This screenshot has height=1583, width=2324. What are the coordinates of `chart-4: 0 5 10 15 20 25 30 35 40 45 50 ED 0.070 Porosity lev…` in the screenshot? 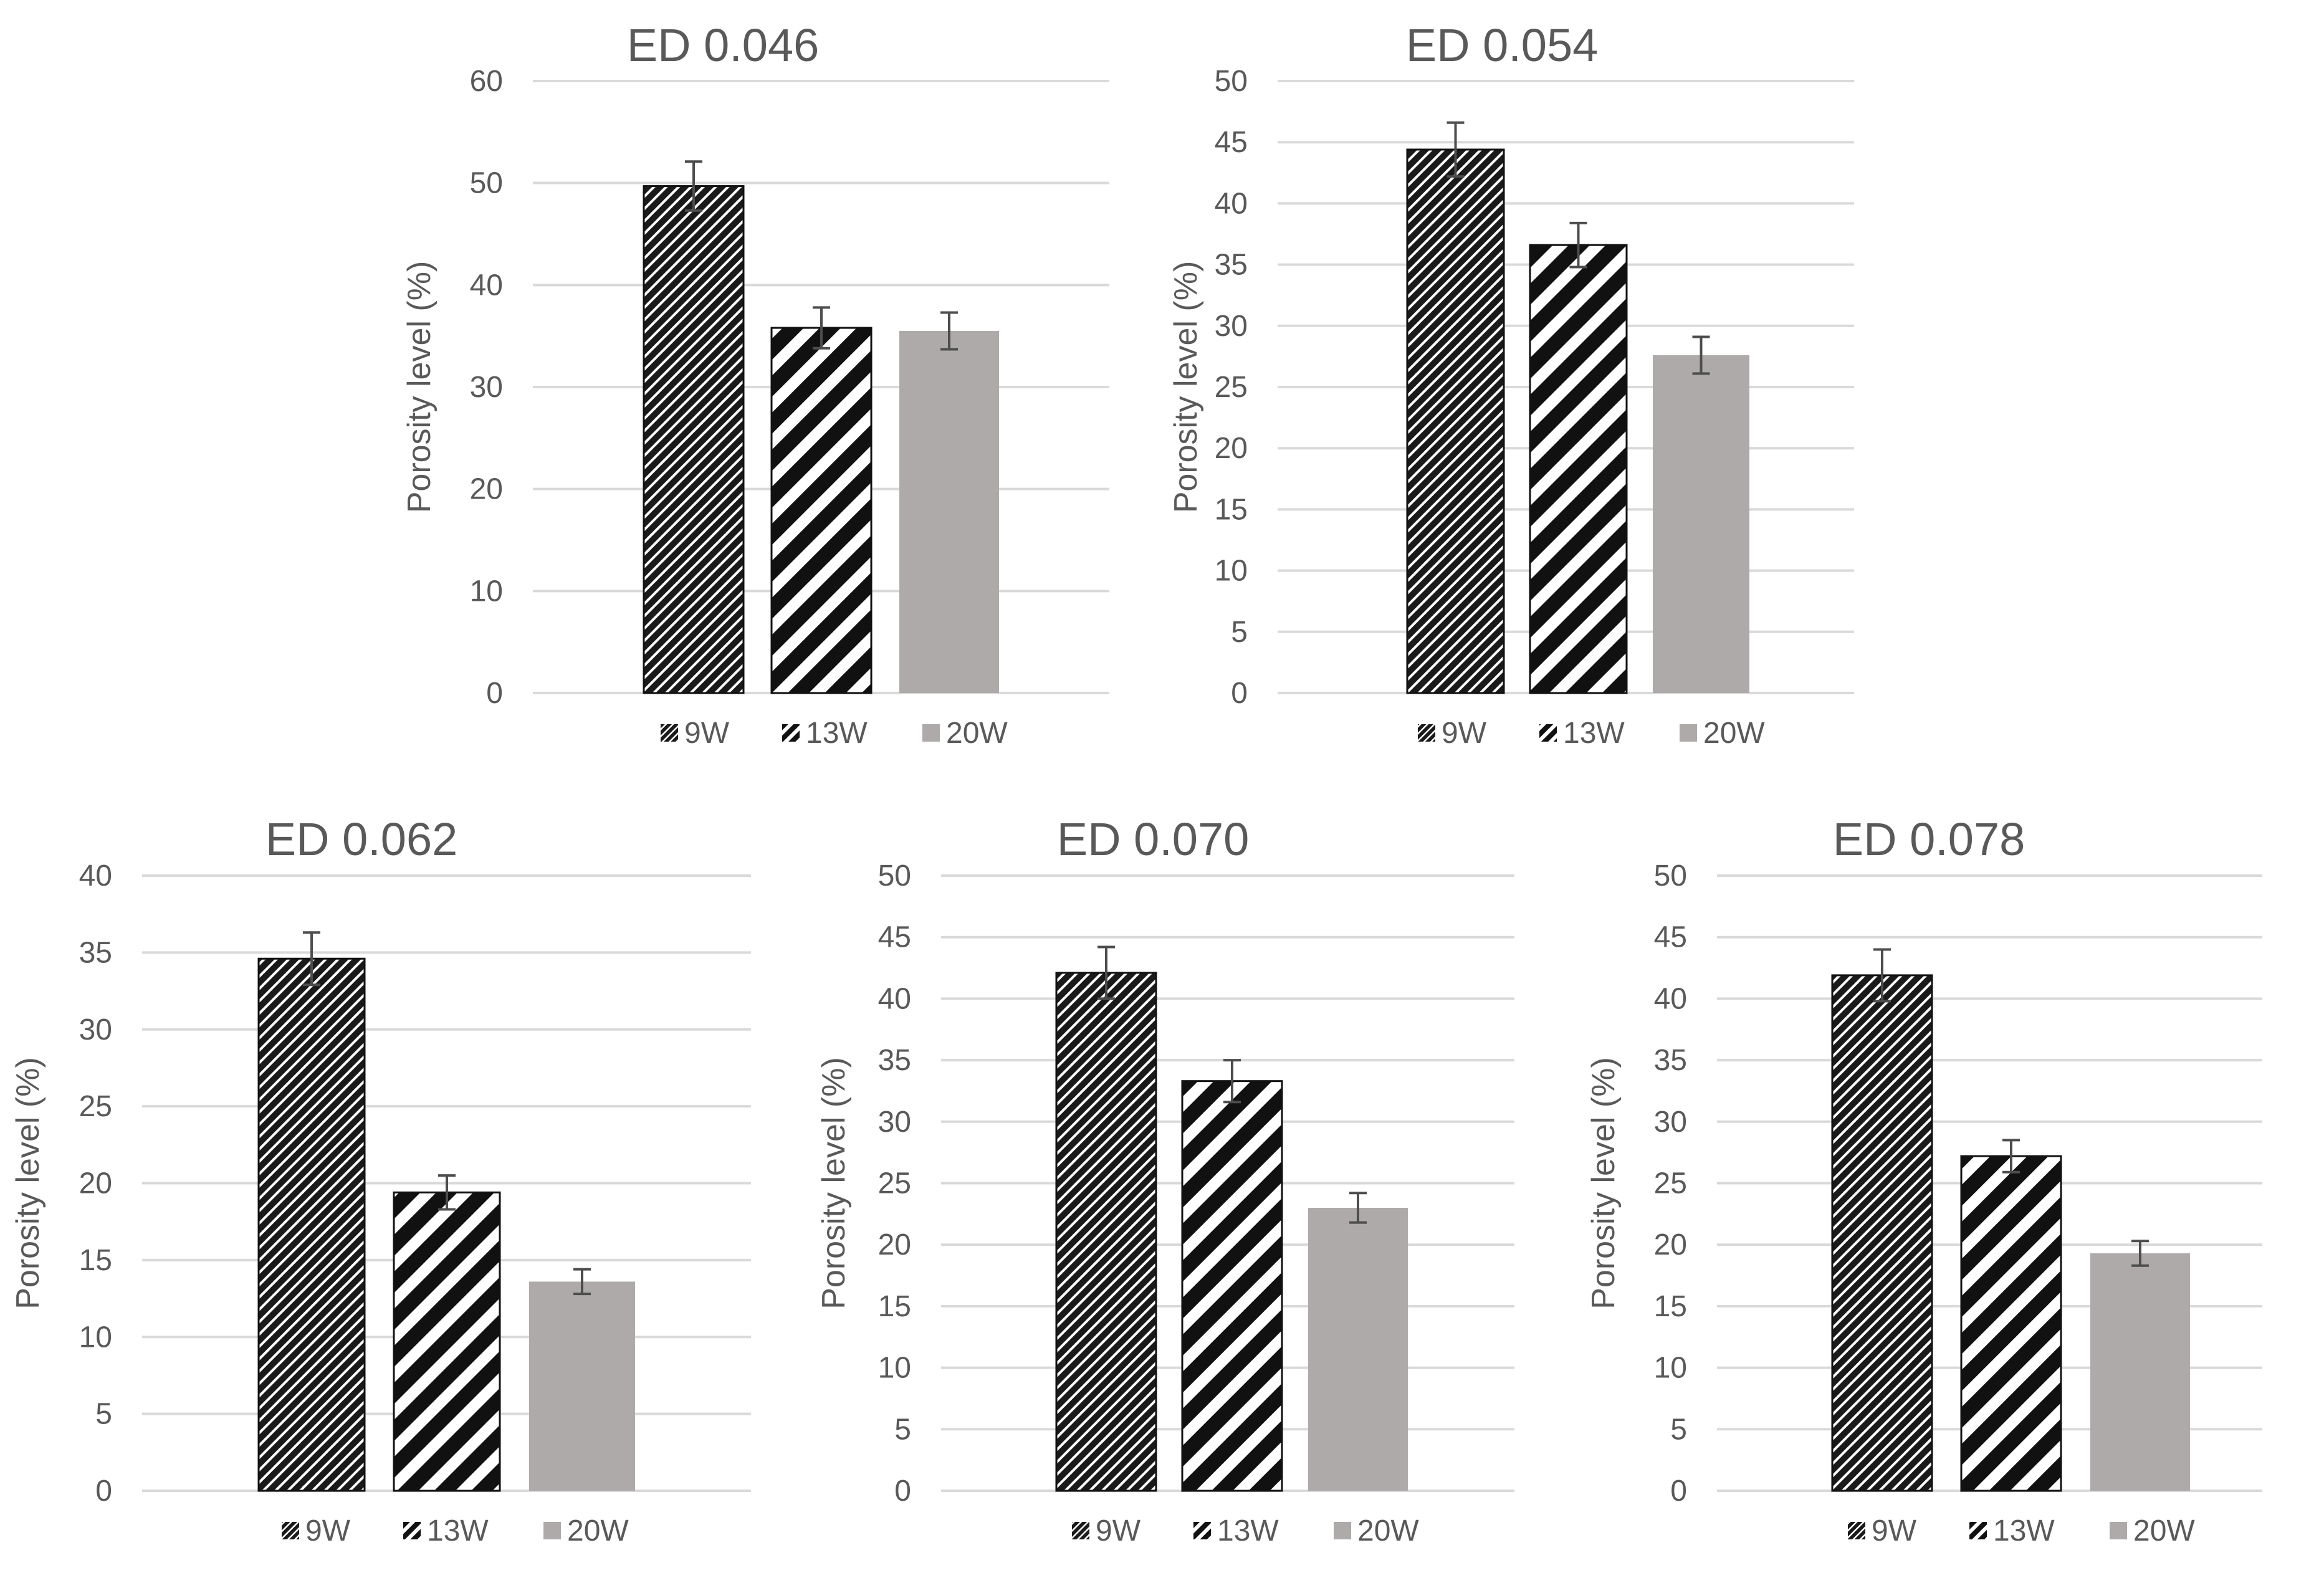 It's located at (1165, 1180).